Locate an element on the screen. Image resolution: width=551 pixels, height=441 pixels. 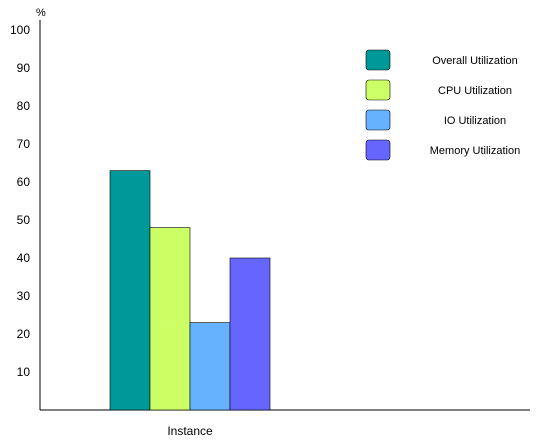
x-category-label: Instance is located at coordinates (190, 431).